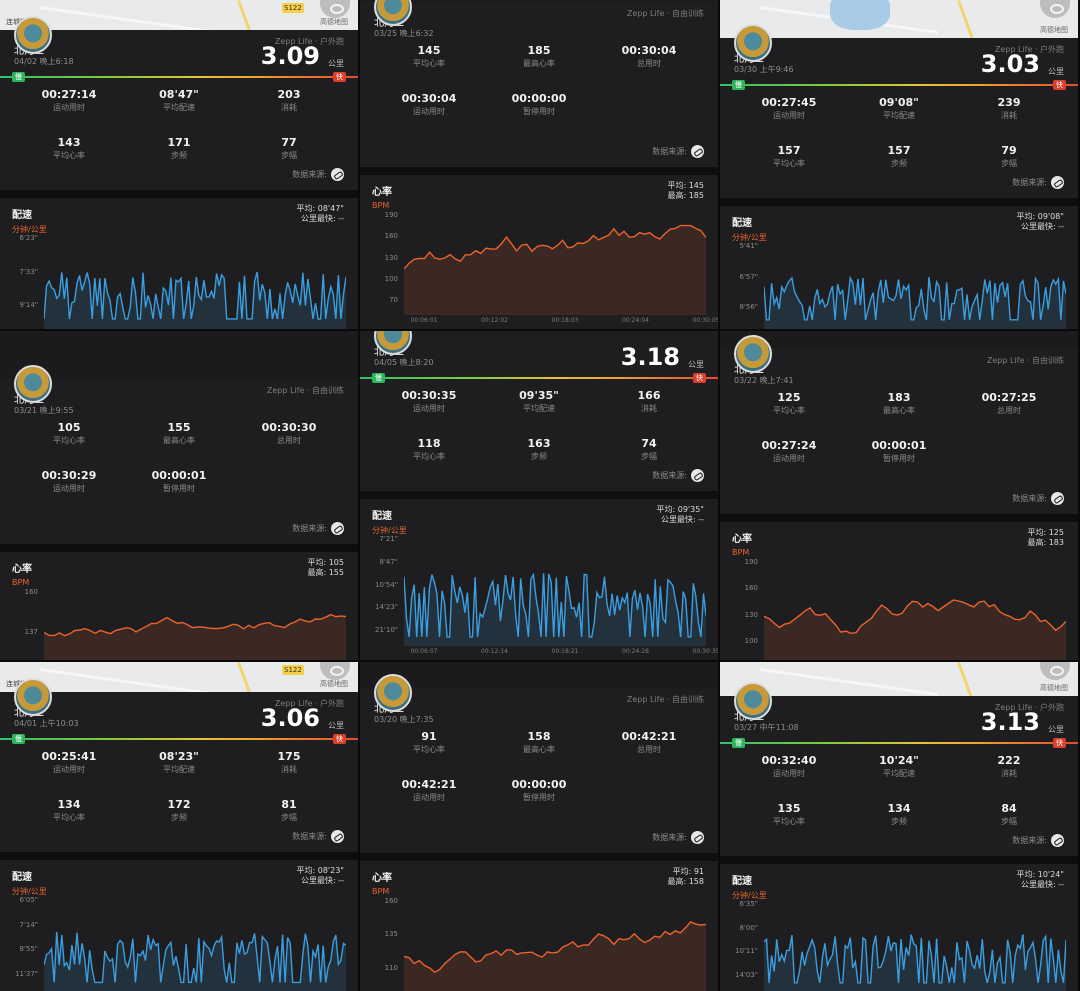 The width and height of the screenshot is (1080, 991). I want to click on stat-item: 00:30:29 运动用时, so click(69, 481).